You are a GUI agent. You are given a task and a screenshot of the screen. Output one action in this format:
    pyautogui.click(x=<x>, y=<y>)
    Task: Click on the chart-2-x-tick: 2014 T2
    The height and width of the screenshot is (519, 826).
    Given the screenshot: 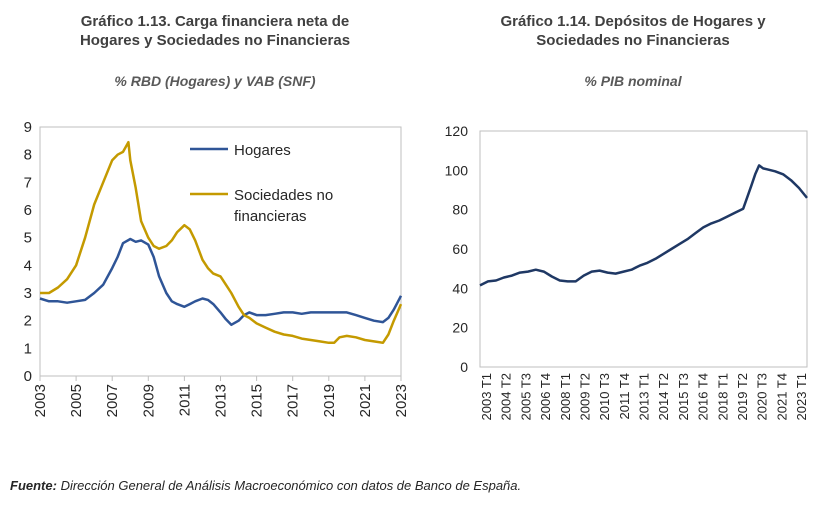 What is the action you would take?
    pyautogui.click(x=663, y=396)
    